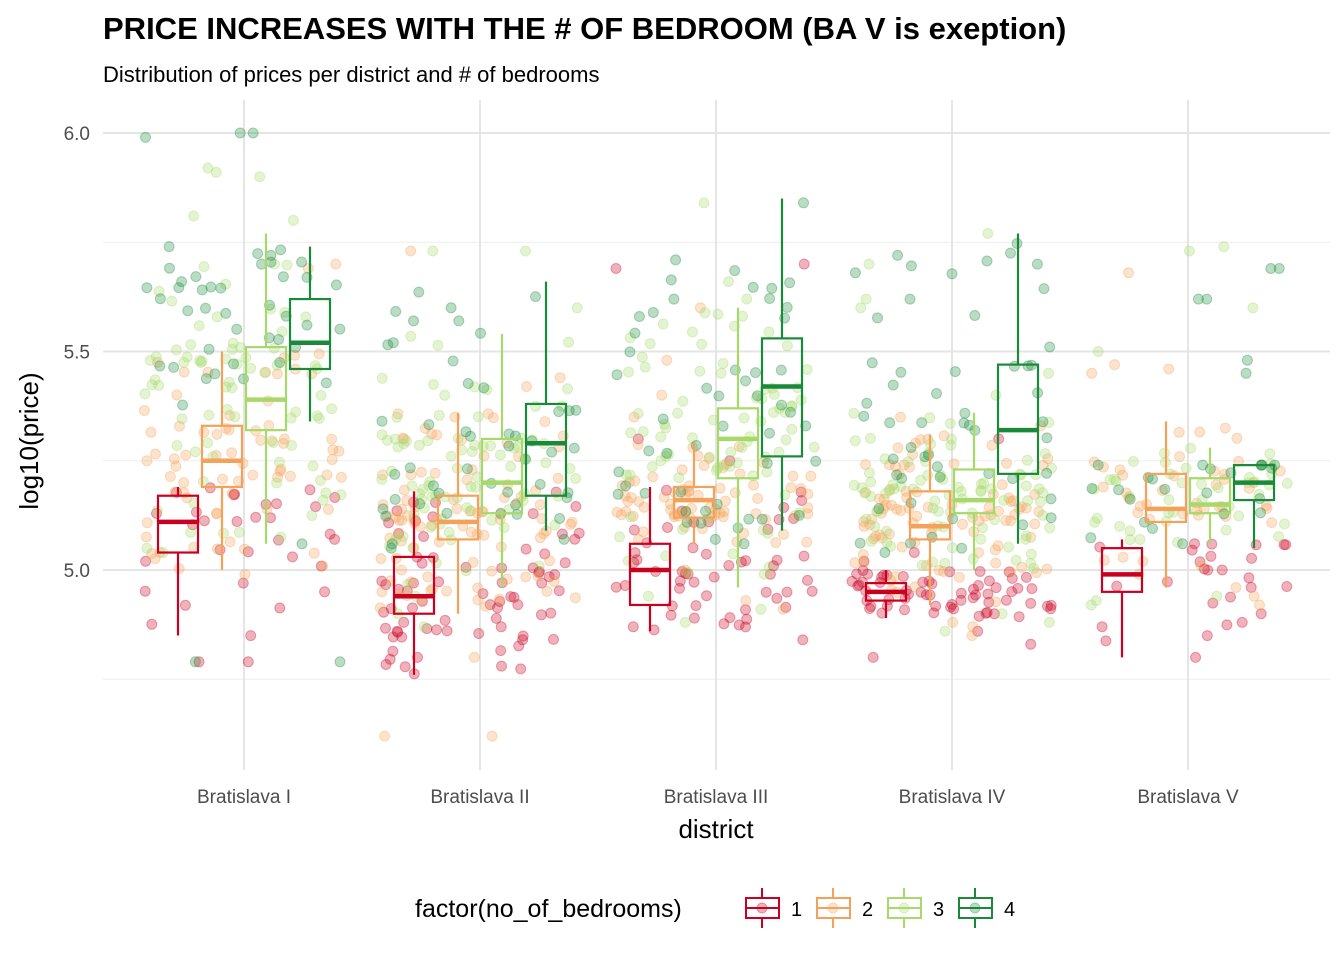  What do you see at coordinates (1188, 797) in the screenshot?
I see `x-tick-label: Bratislava V` at bounding box center [1188, 797].